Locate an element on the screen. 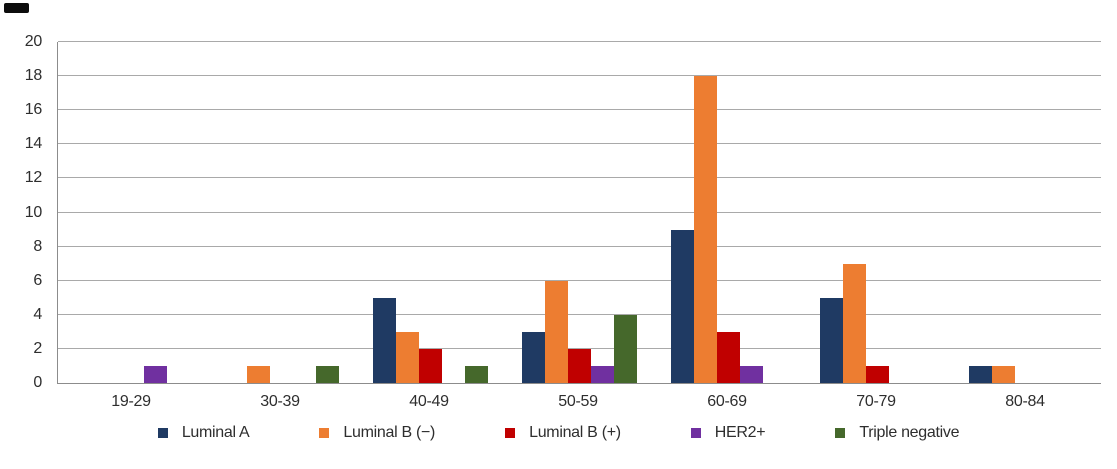 The image size is (1117, 469). bar-luminal-b-+--40-49 is located at coordinates (430, 366).